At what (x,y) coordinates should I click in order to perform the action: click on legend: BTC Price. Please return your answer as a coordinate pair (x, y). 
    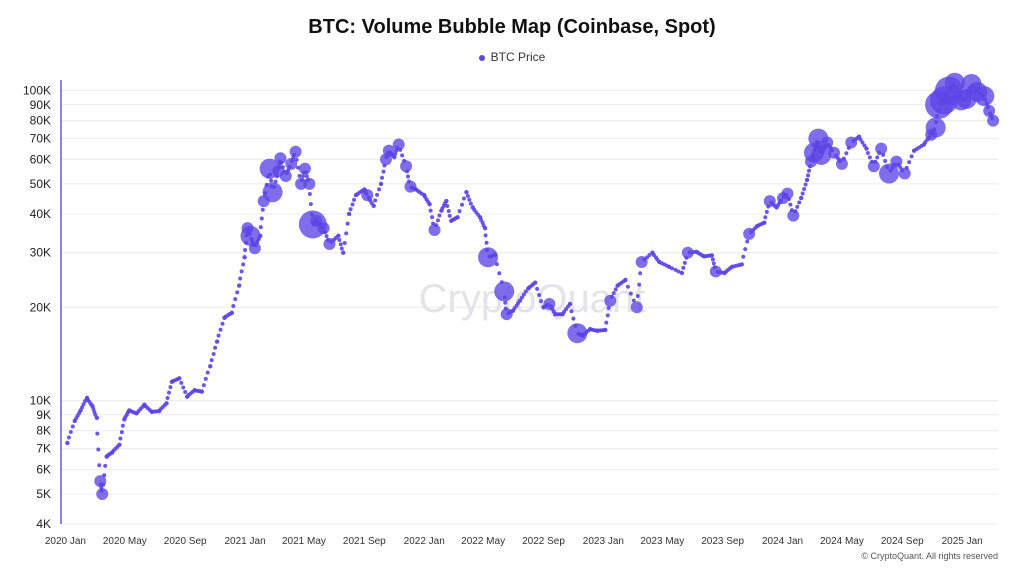
    Looking at the image, I should click on (512, 57).